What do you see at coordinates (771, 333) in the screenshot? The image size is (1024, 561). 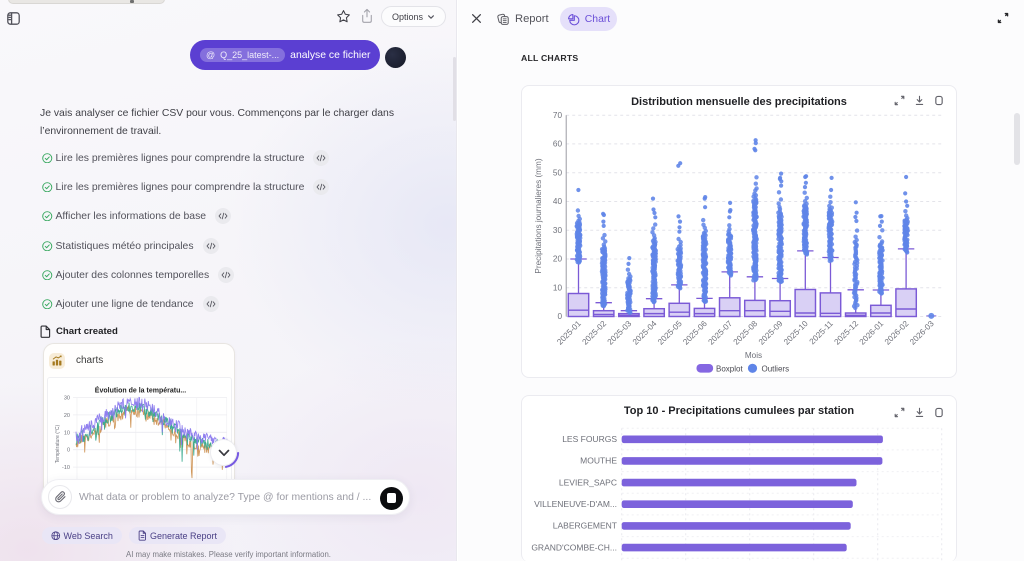 I see `svg-text: 2025-09` at bounding box center [771, 333].